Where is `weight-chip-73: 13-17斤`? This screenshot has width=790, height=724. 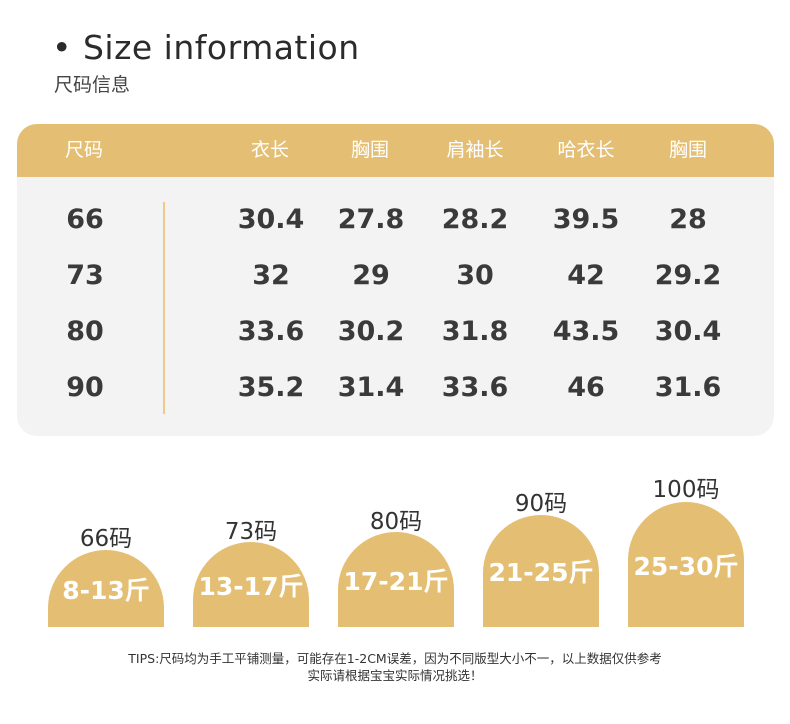
weight-chip-73: 13-17斤 is located at coordinates (251, 584).